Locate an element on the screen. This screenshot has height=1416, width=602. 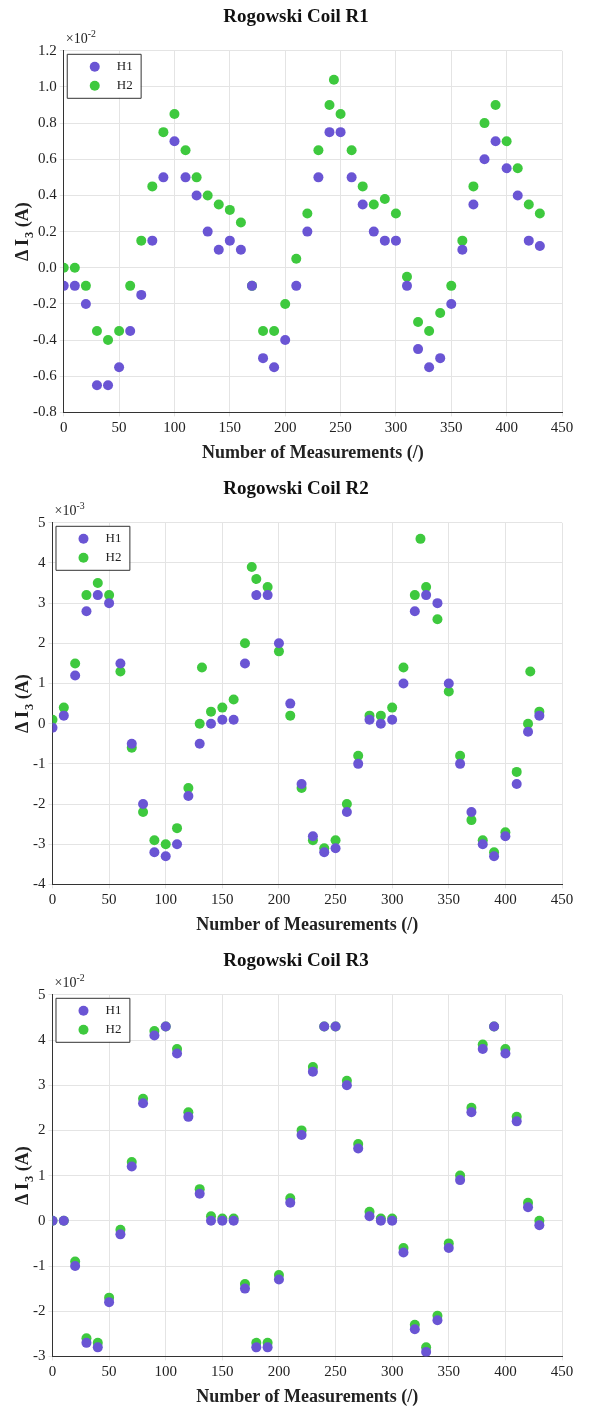
y-tick-label: 0.6 is located at coordinates (48, 158).